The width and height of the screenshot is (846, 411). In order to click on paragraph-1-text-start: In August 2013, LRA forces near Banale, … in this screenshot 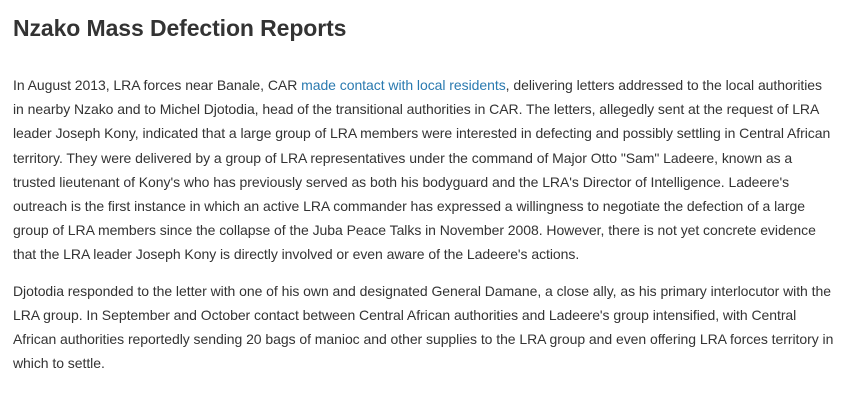, I will do `click(157, 85)`.